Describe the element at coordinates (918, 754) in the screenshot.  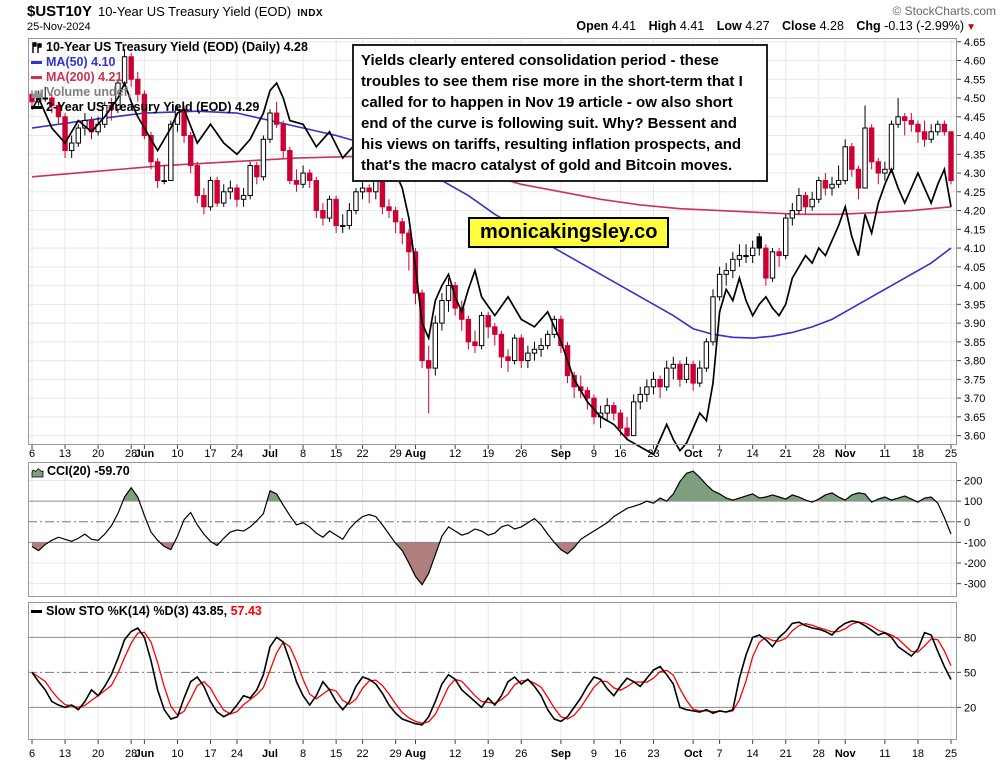
I see `svg-text: 18` at that location.